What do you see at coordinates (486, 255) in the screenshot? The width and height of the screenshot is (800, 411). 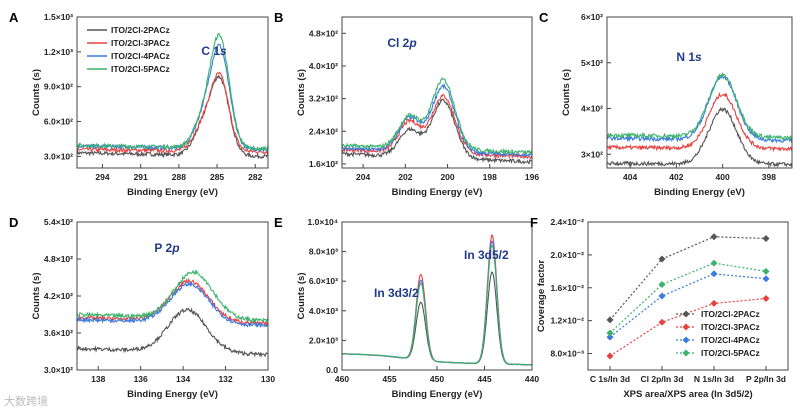 I see `peak-annotation-in3d52: In 3d5/2` at bounding box center [486, 255].